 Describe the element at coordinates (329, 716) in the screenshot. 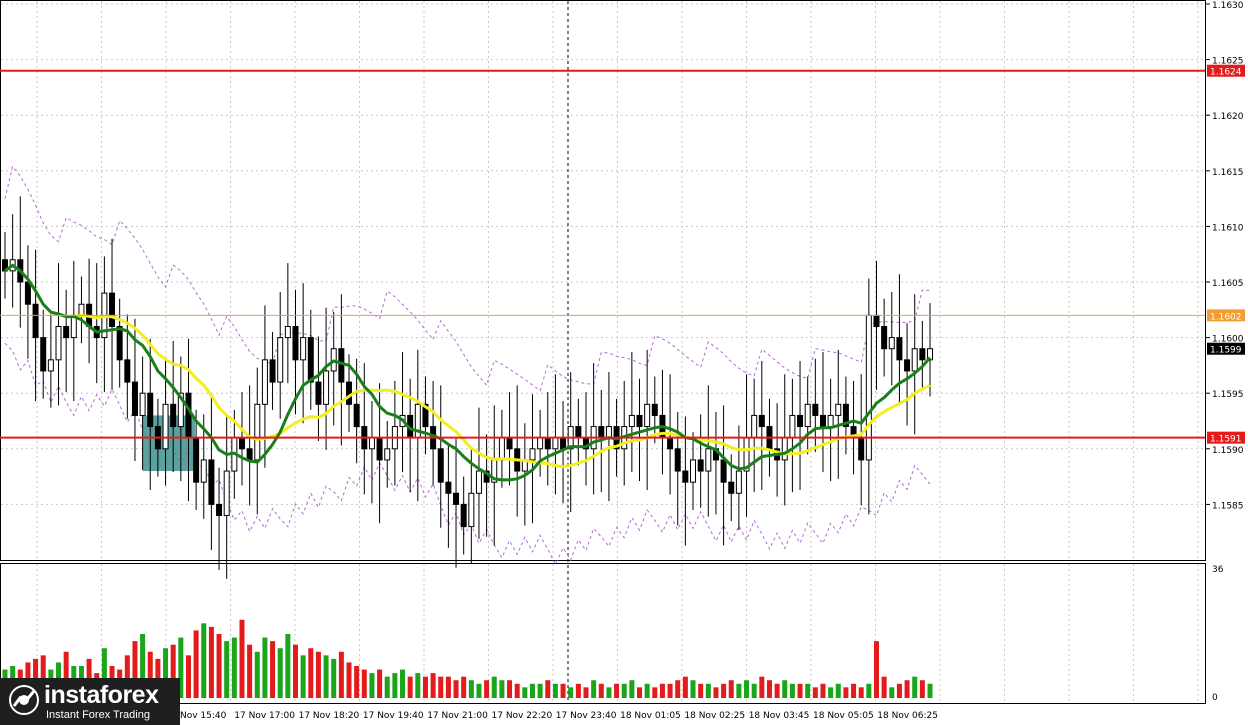

I see `time-tick-label: 17 Nov 18:20` at that location.